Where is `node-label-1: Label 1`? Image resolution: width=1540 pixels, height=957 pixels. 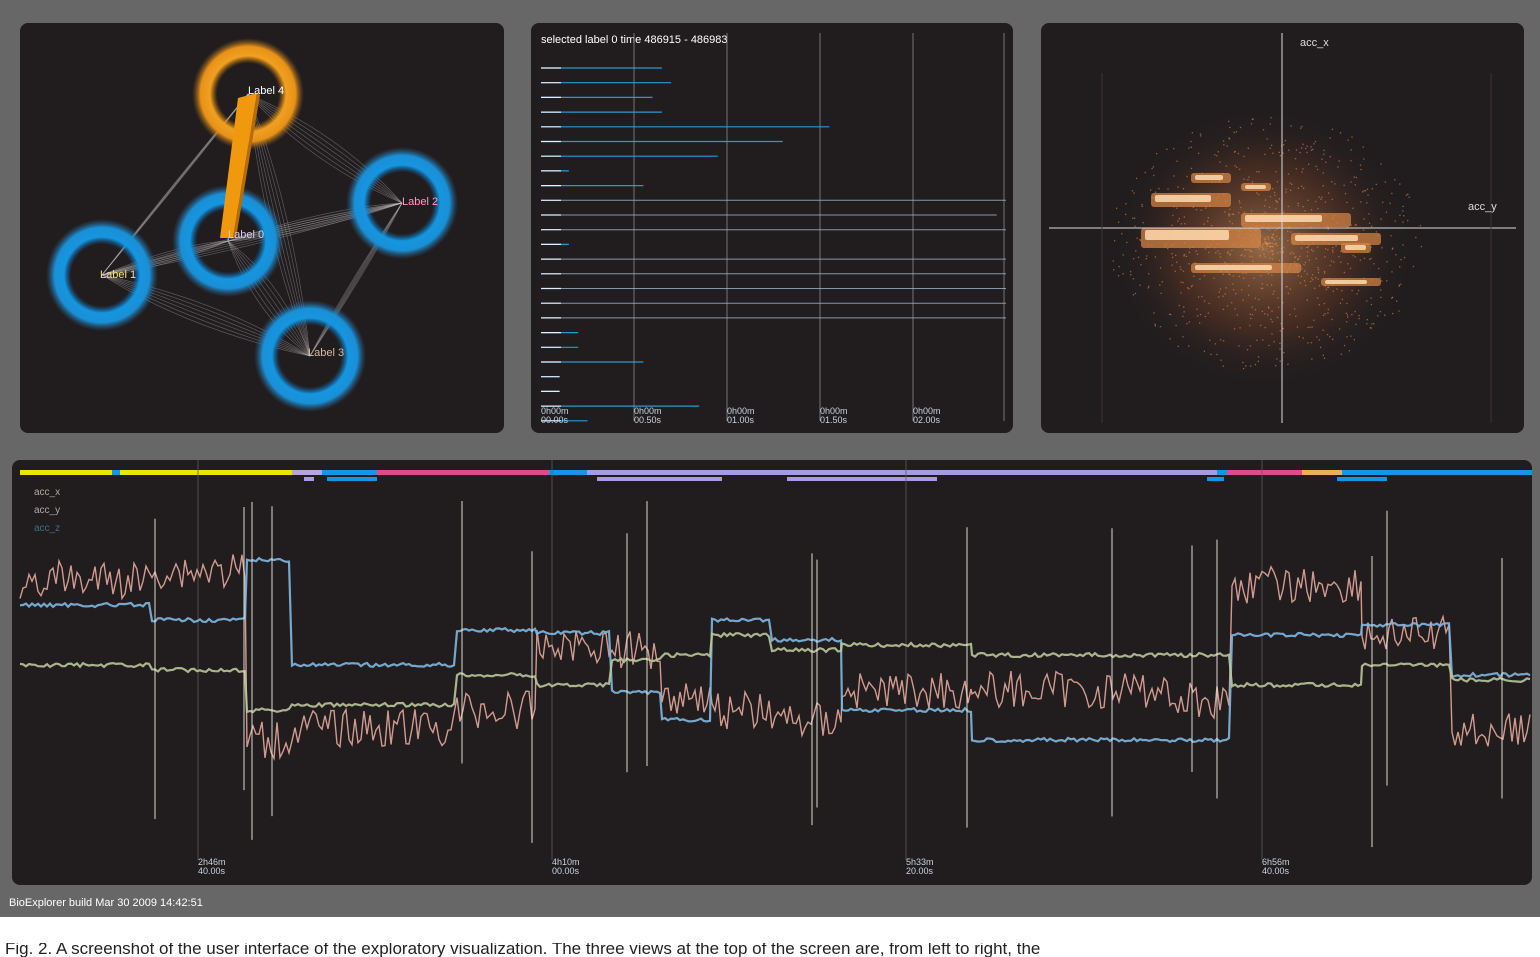 node-label-1: Label 1 is located at coordinates (118, 275).